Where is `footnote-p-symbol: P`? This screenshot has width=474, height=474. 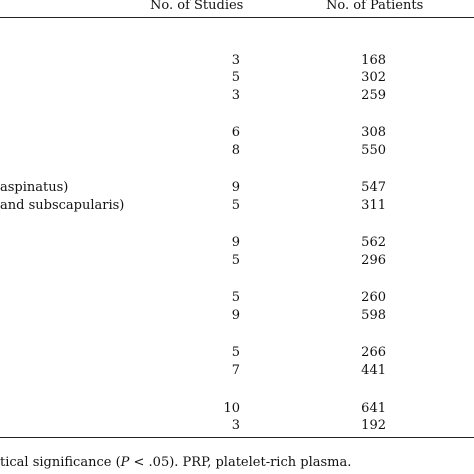 footnote-p-symbol: P is located at coordinates (125, 462).